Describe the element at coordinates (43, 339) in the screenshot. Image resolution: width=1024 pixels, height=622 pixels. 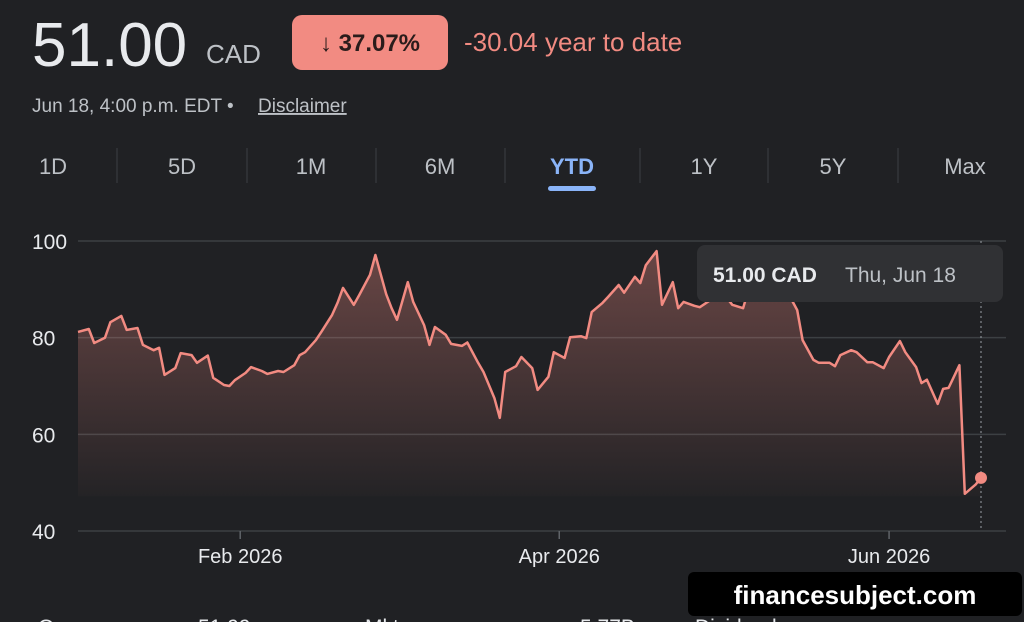
I see `y-tick-label: 80` at that location.